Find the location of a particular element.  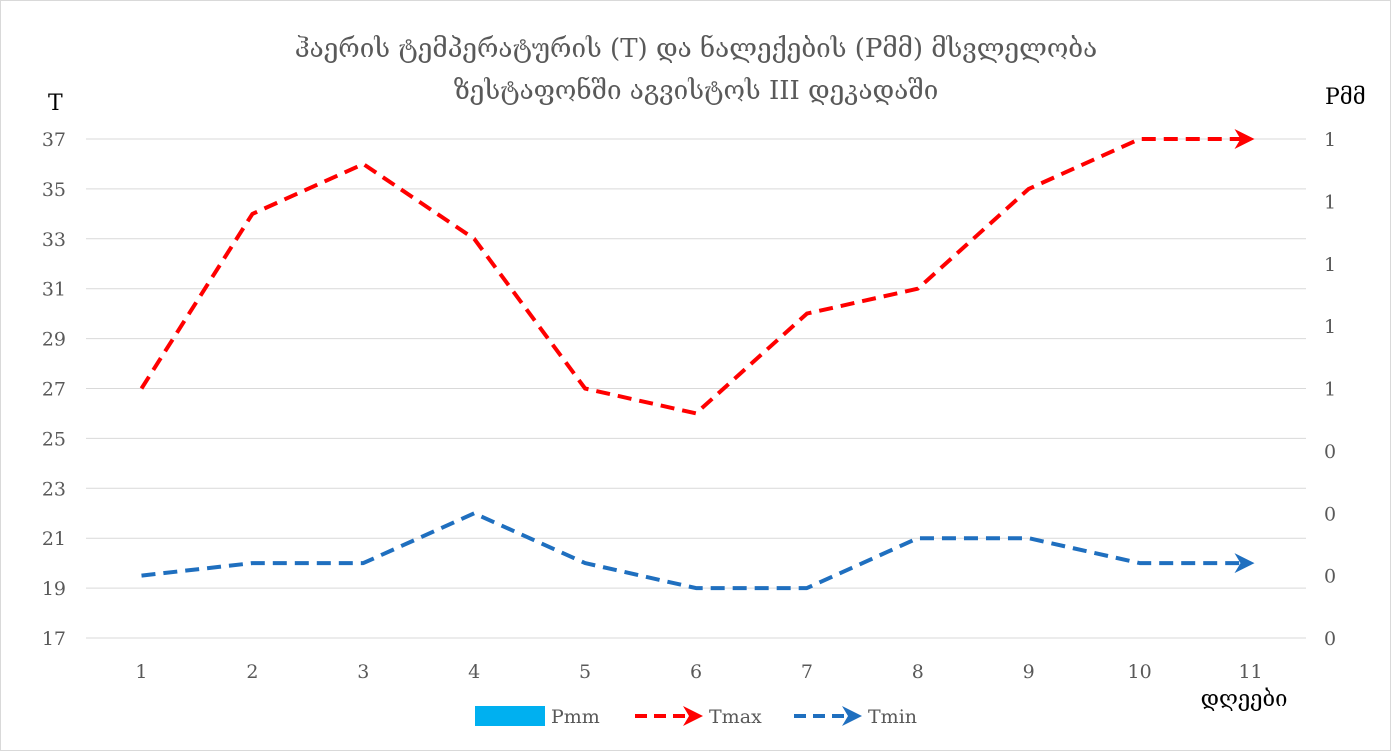

y-tick-label: 25 is located at coordinates (54, 439).